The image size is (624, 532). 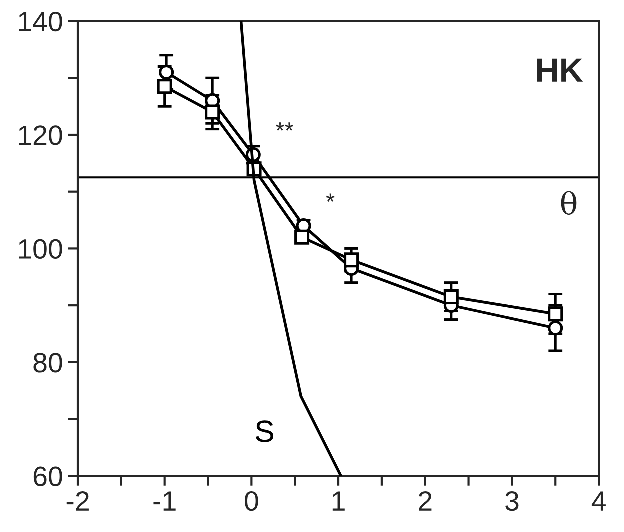 I want to click on x-tick-label: 1, so click(x=338, y=501).